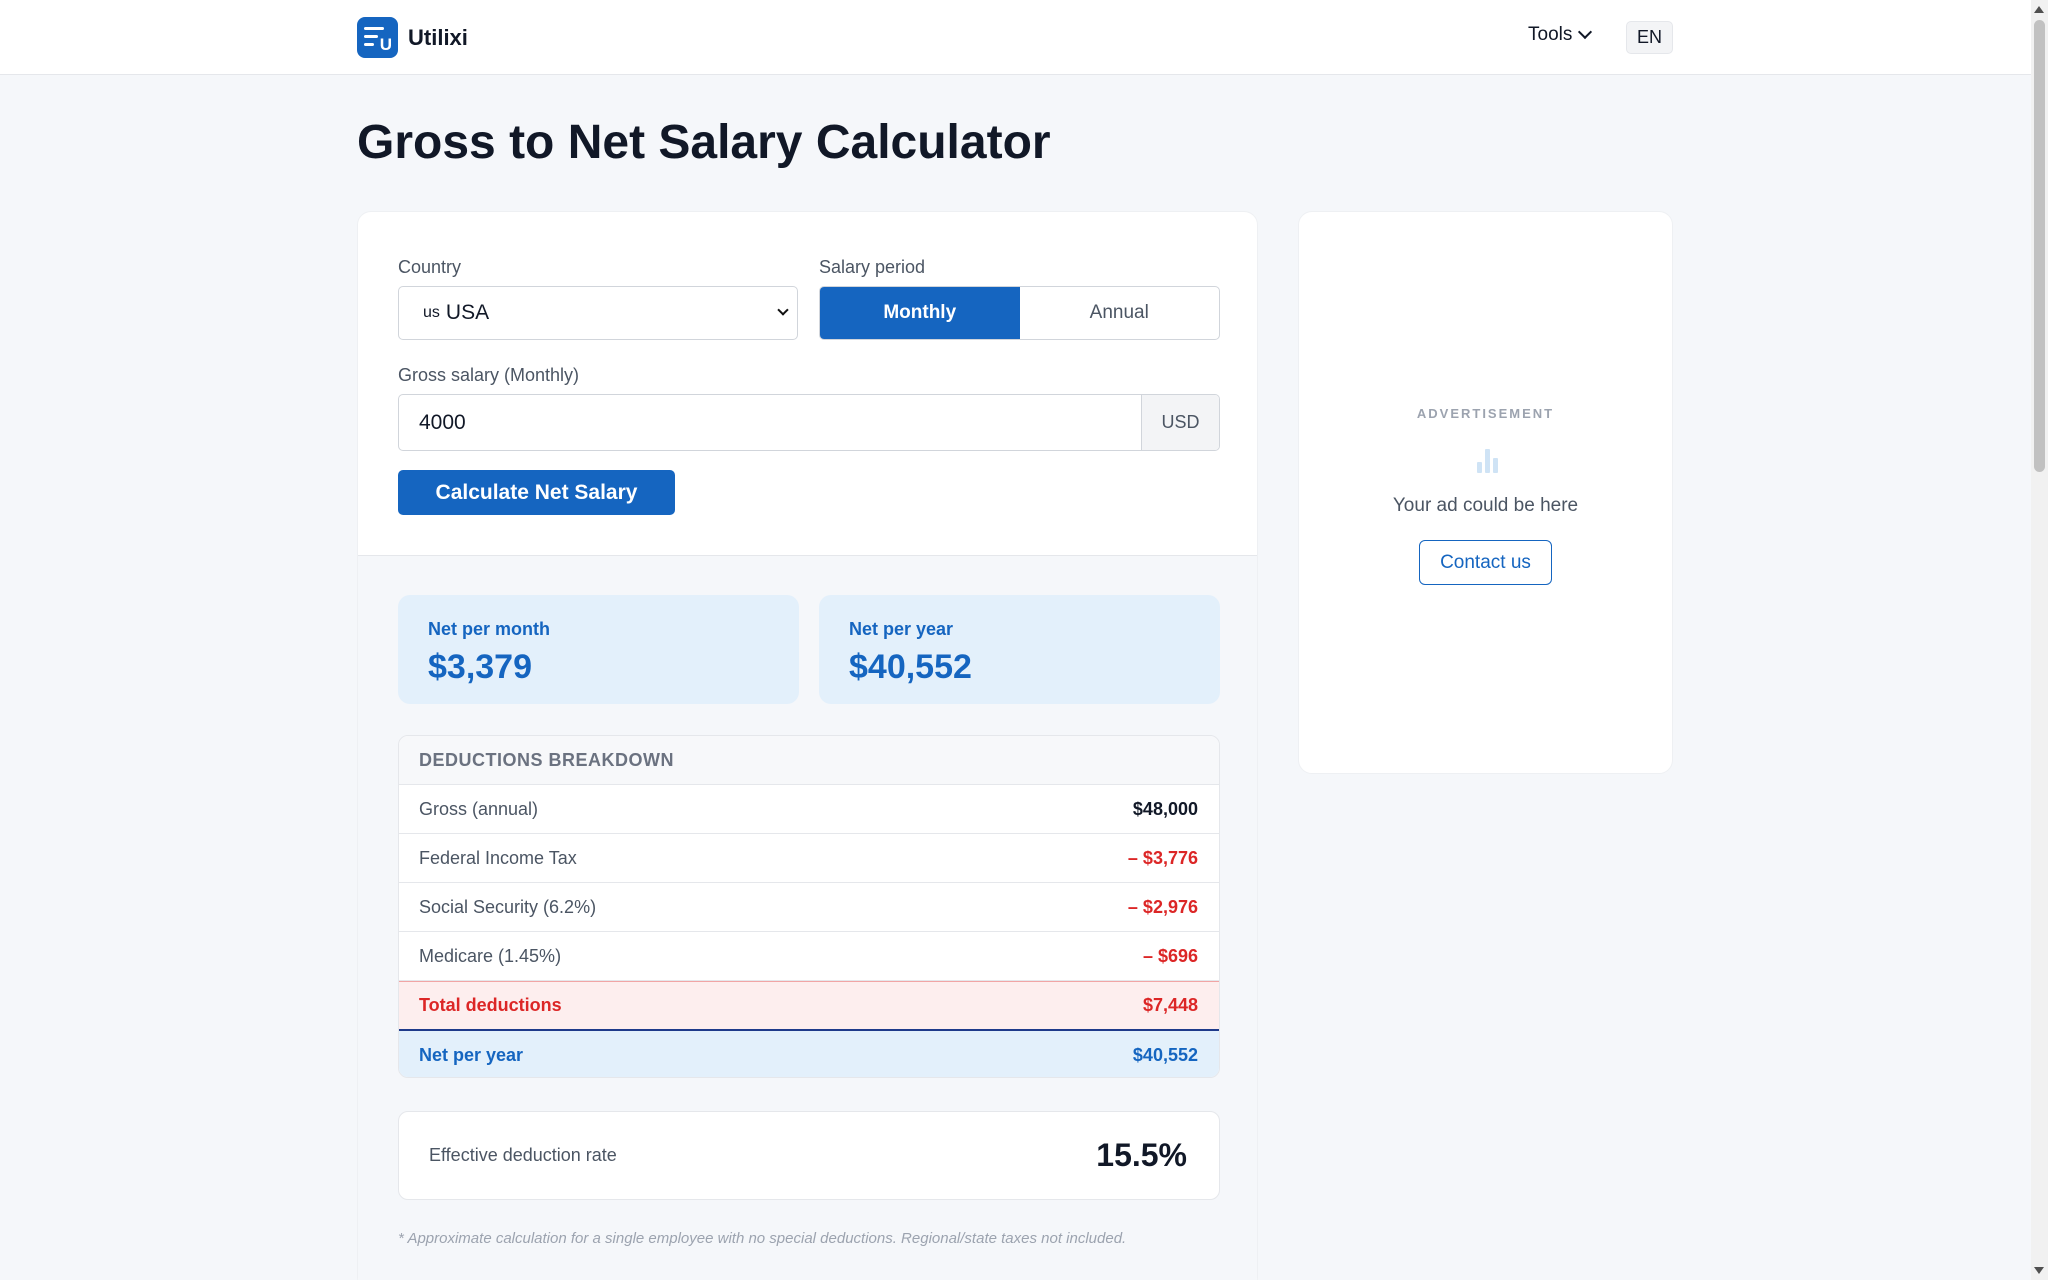  What do you see at coordinates (467, 312) in the screenshot?
I see `country-value: USA` at bounding box center [467, 312].